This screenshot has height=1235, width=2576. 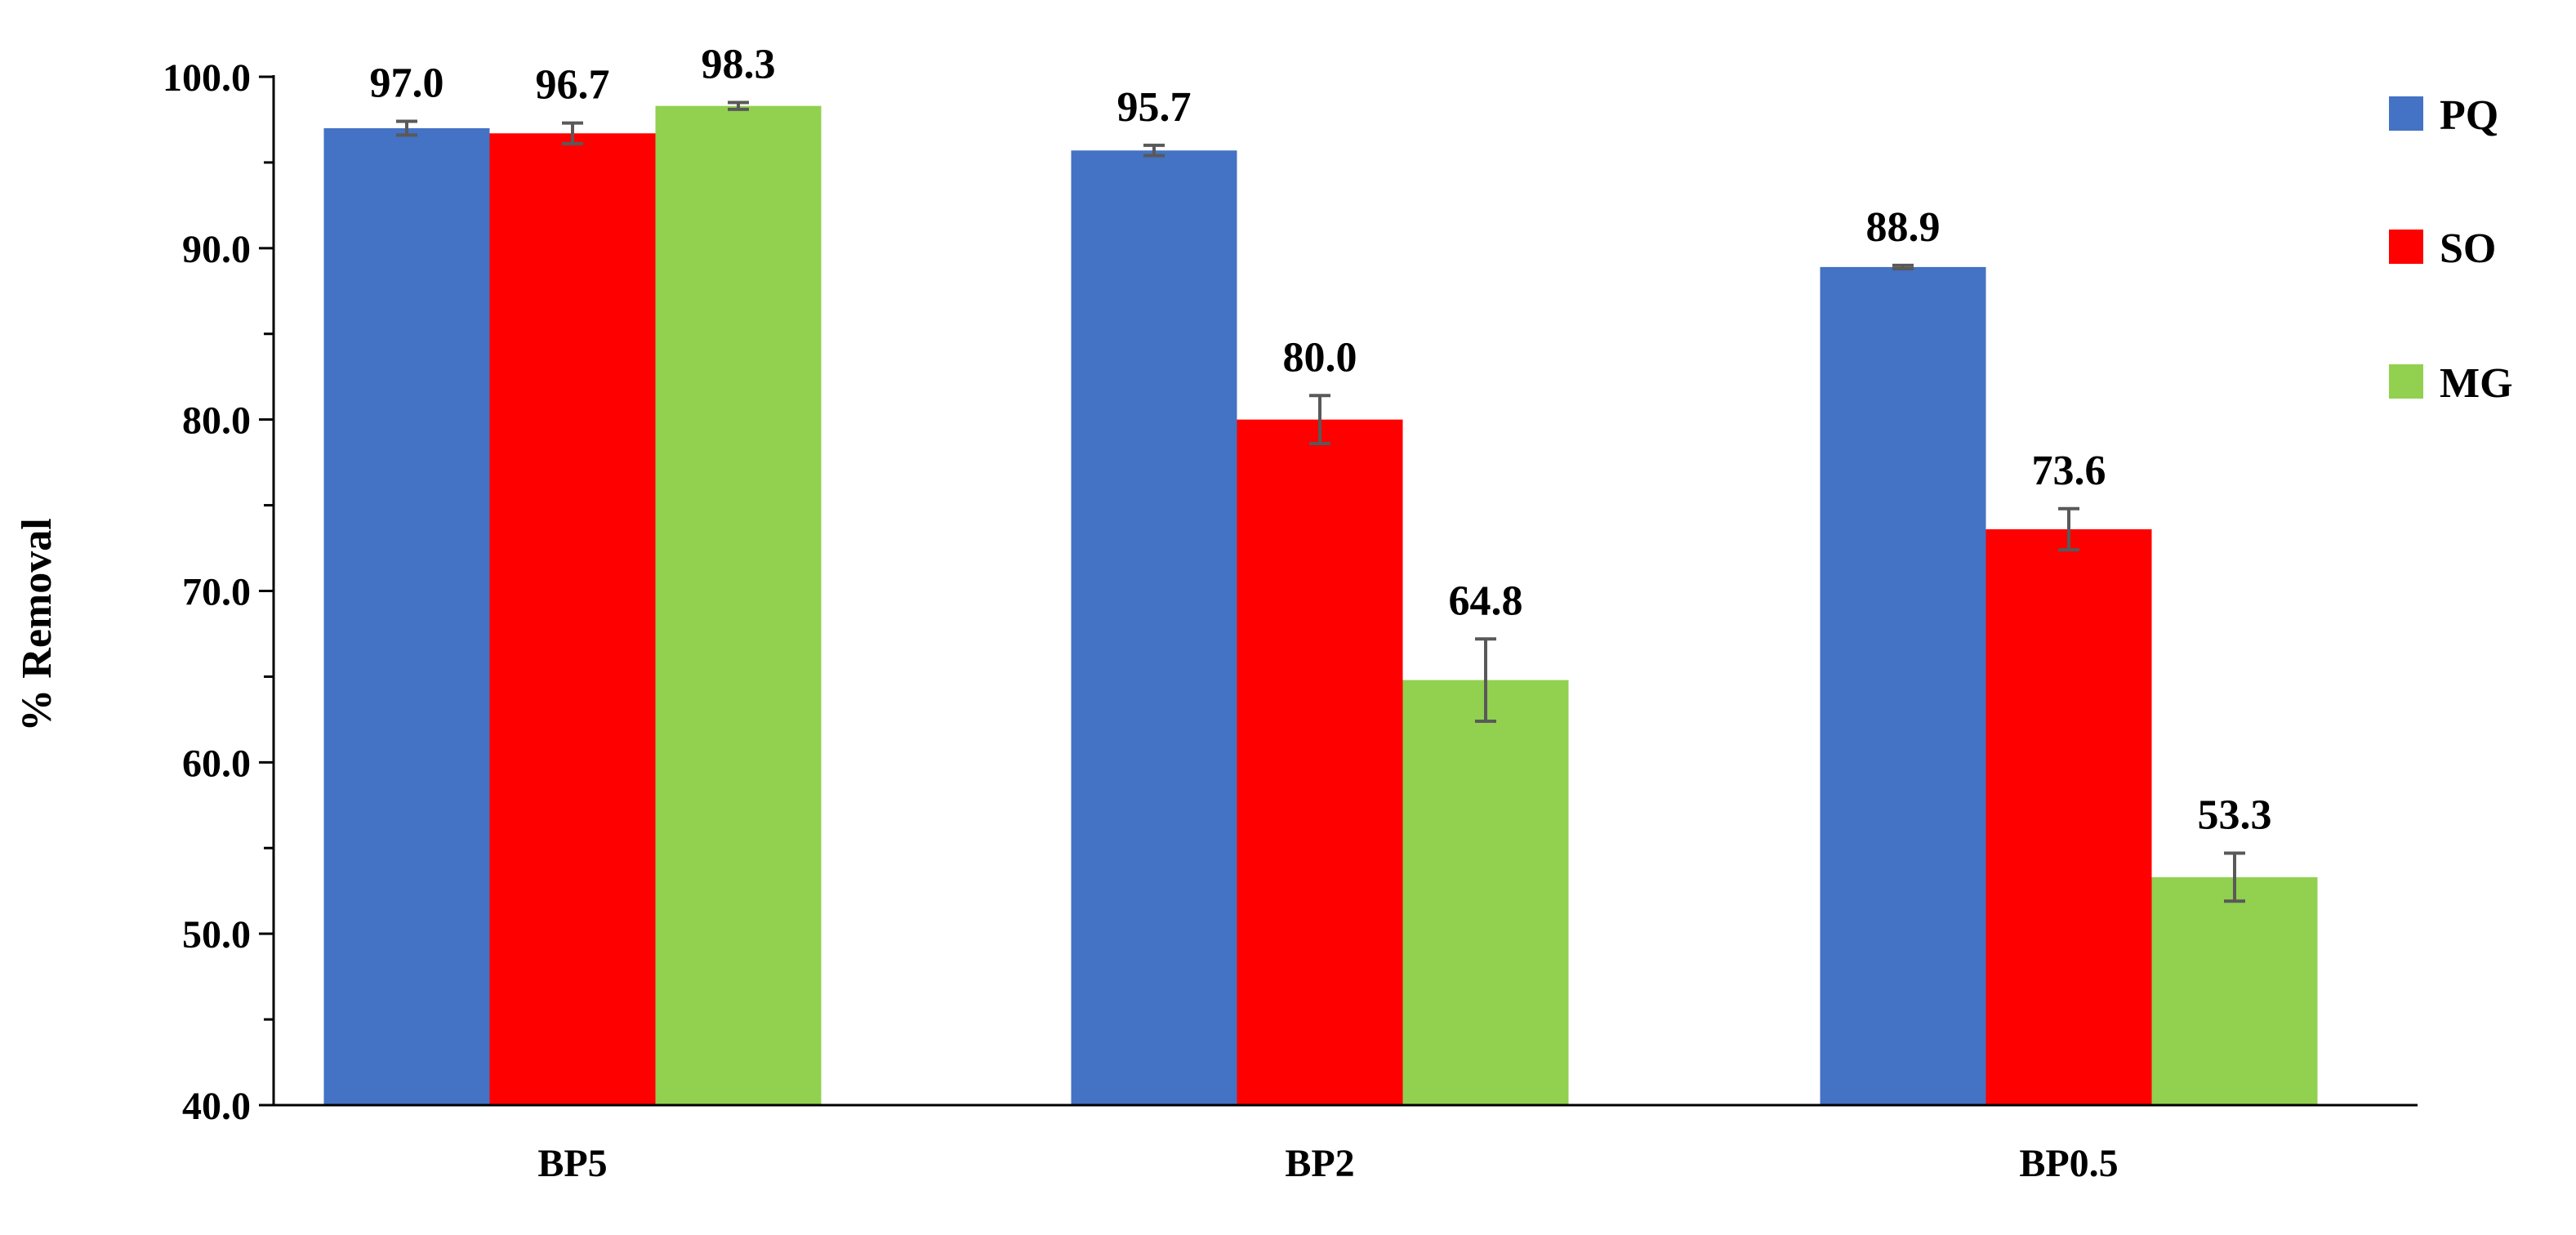 I want to click on legend-label-so: SO, so click(x=2468, y=248).